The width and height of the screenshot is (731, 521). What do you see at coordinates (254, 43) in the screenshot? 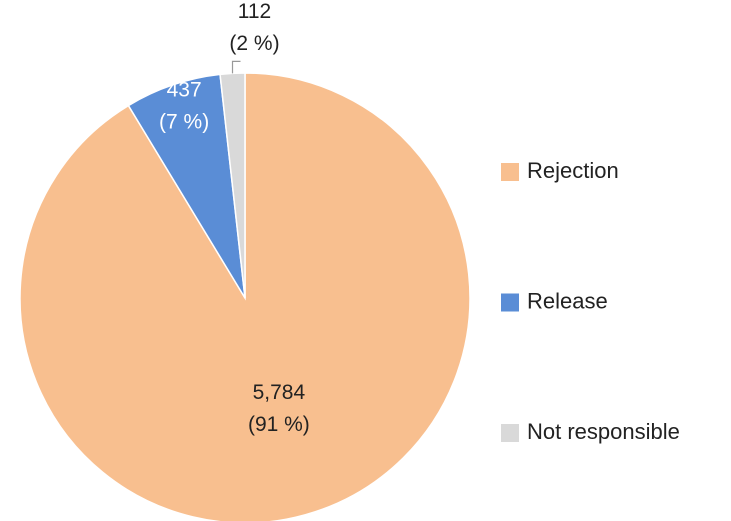
I see `data-label: (2 %)` at bounding box center [254, 43].